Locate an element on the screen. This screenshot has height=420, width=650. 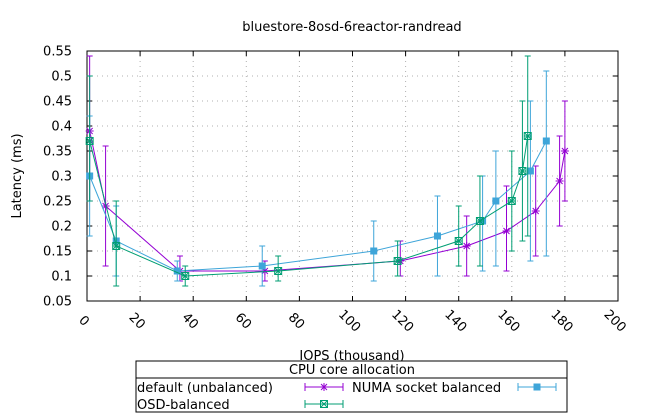
legend-label: NUMA socket balanced is located at coordinates (426, 388).